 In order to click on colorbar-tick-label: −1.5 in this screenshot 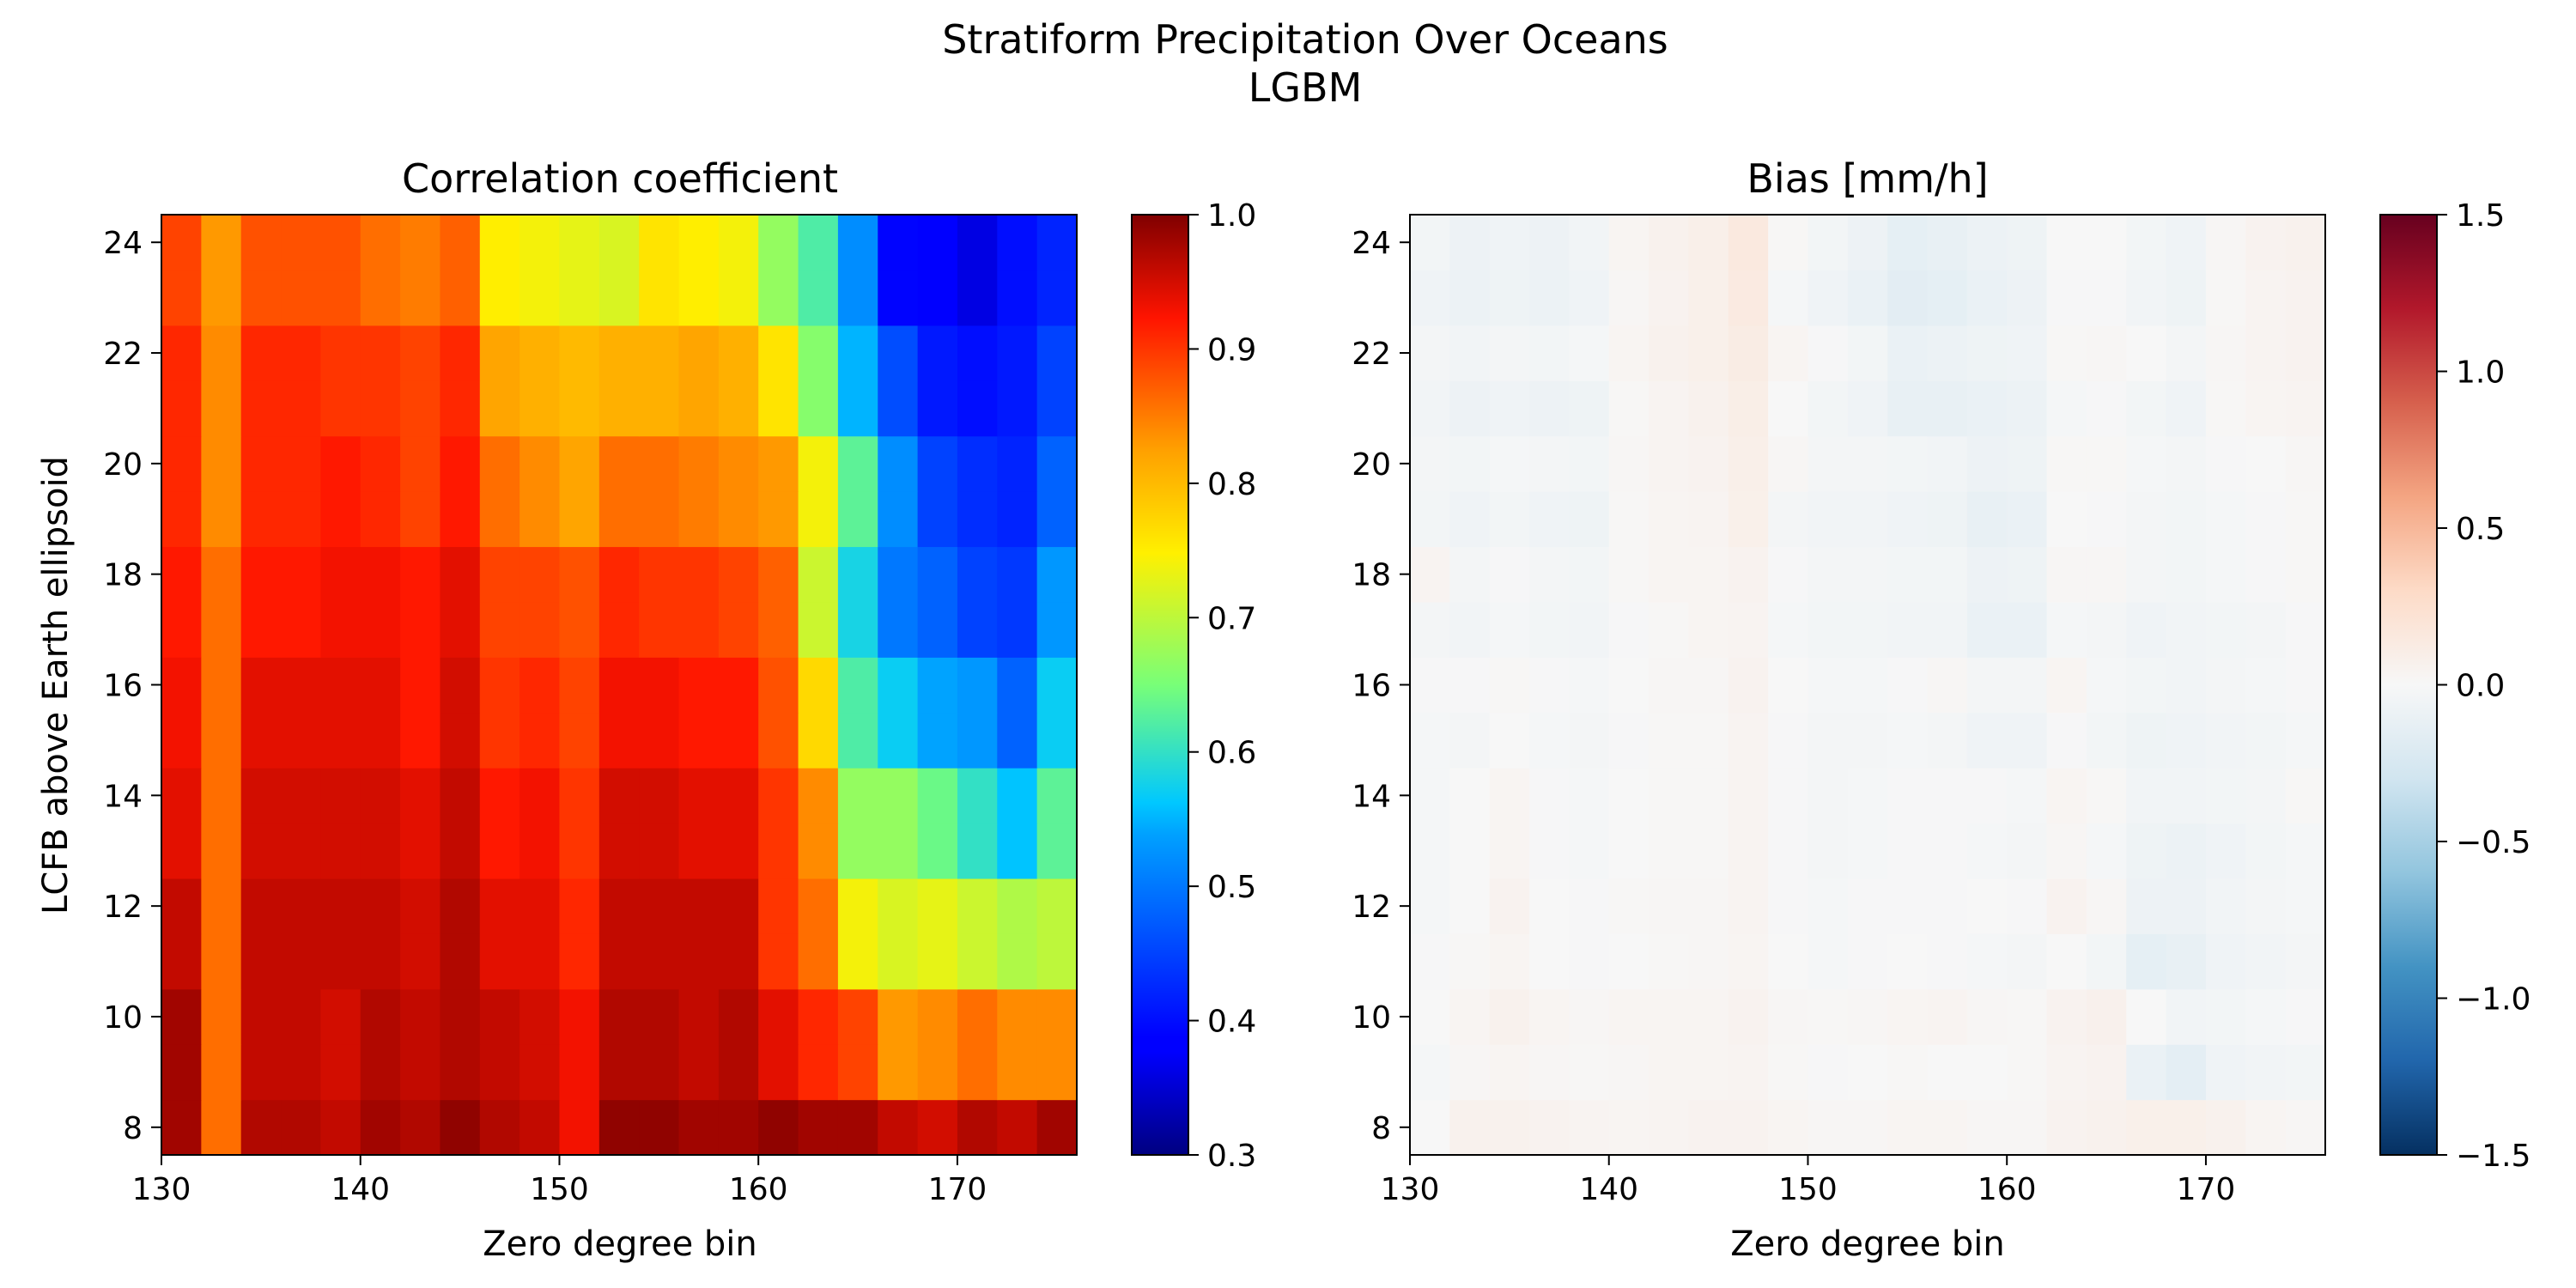, I will do `click(2493, 1156)`.